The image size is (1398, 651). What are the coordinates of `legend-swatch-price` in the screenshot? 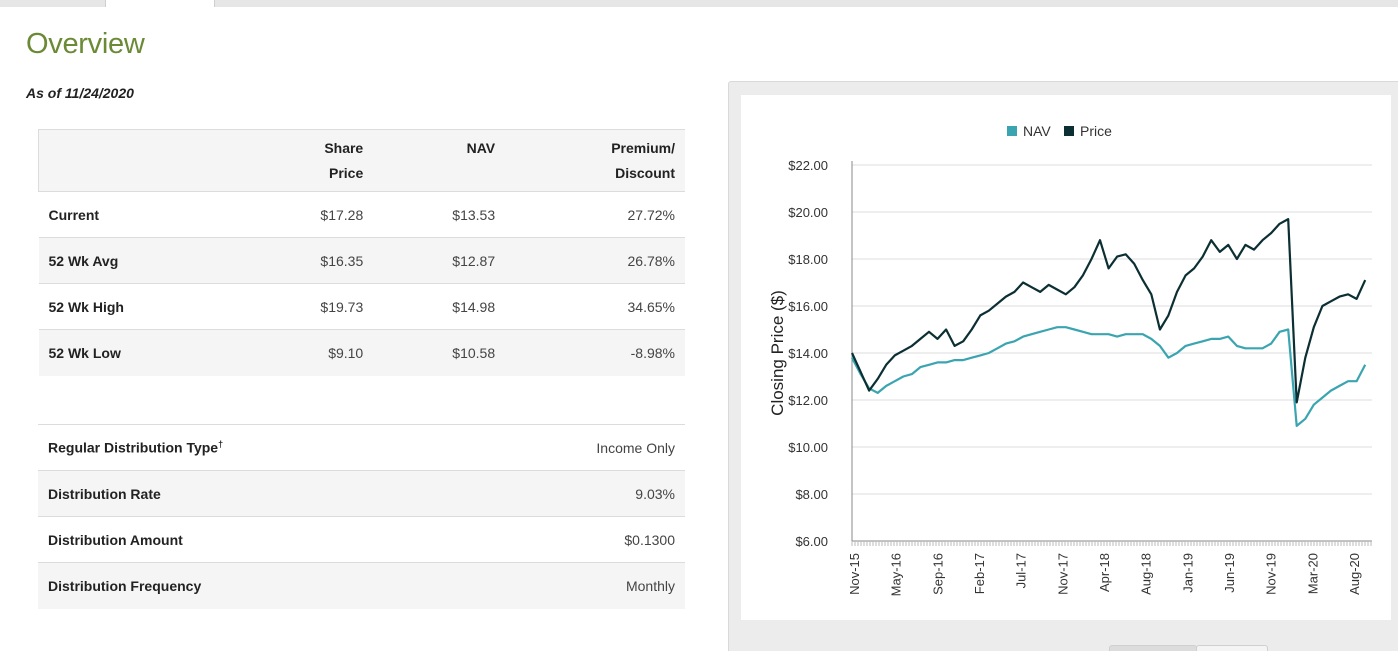 It's located at (1069, 131).